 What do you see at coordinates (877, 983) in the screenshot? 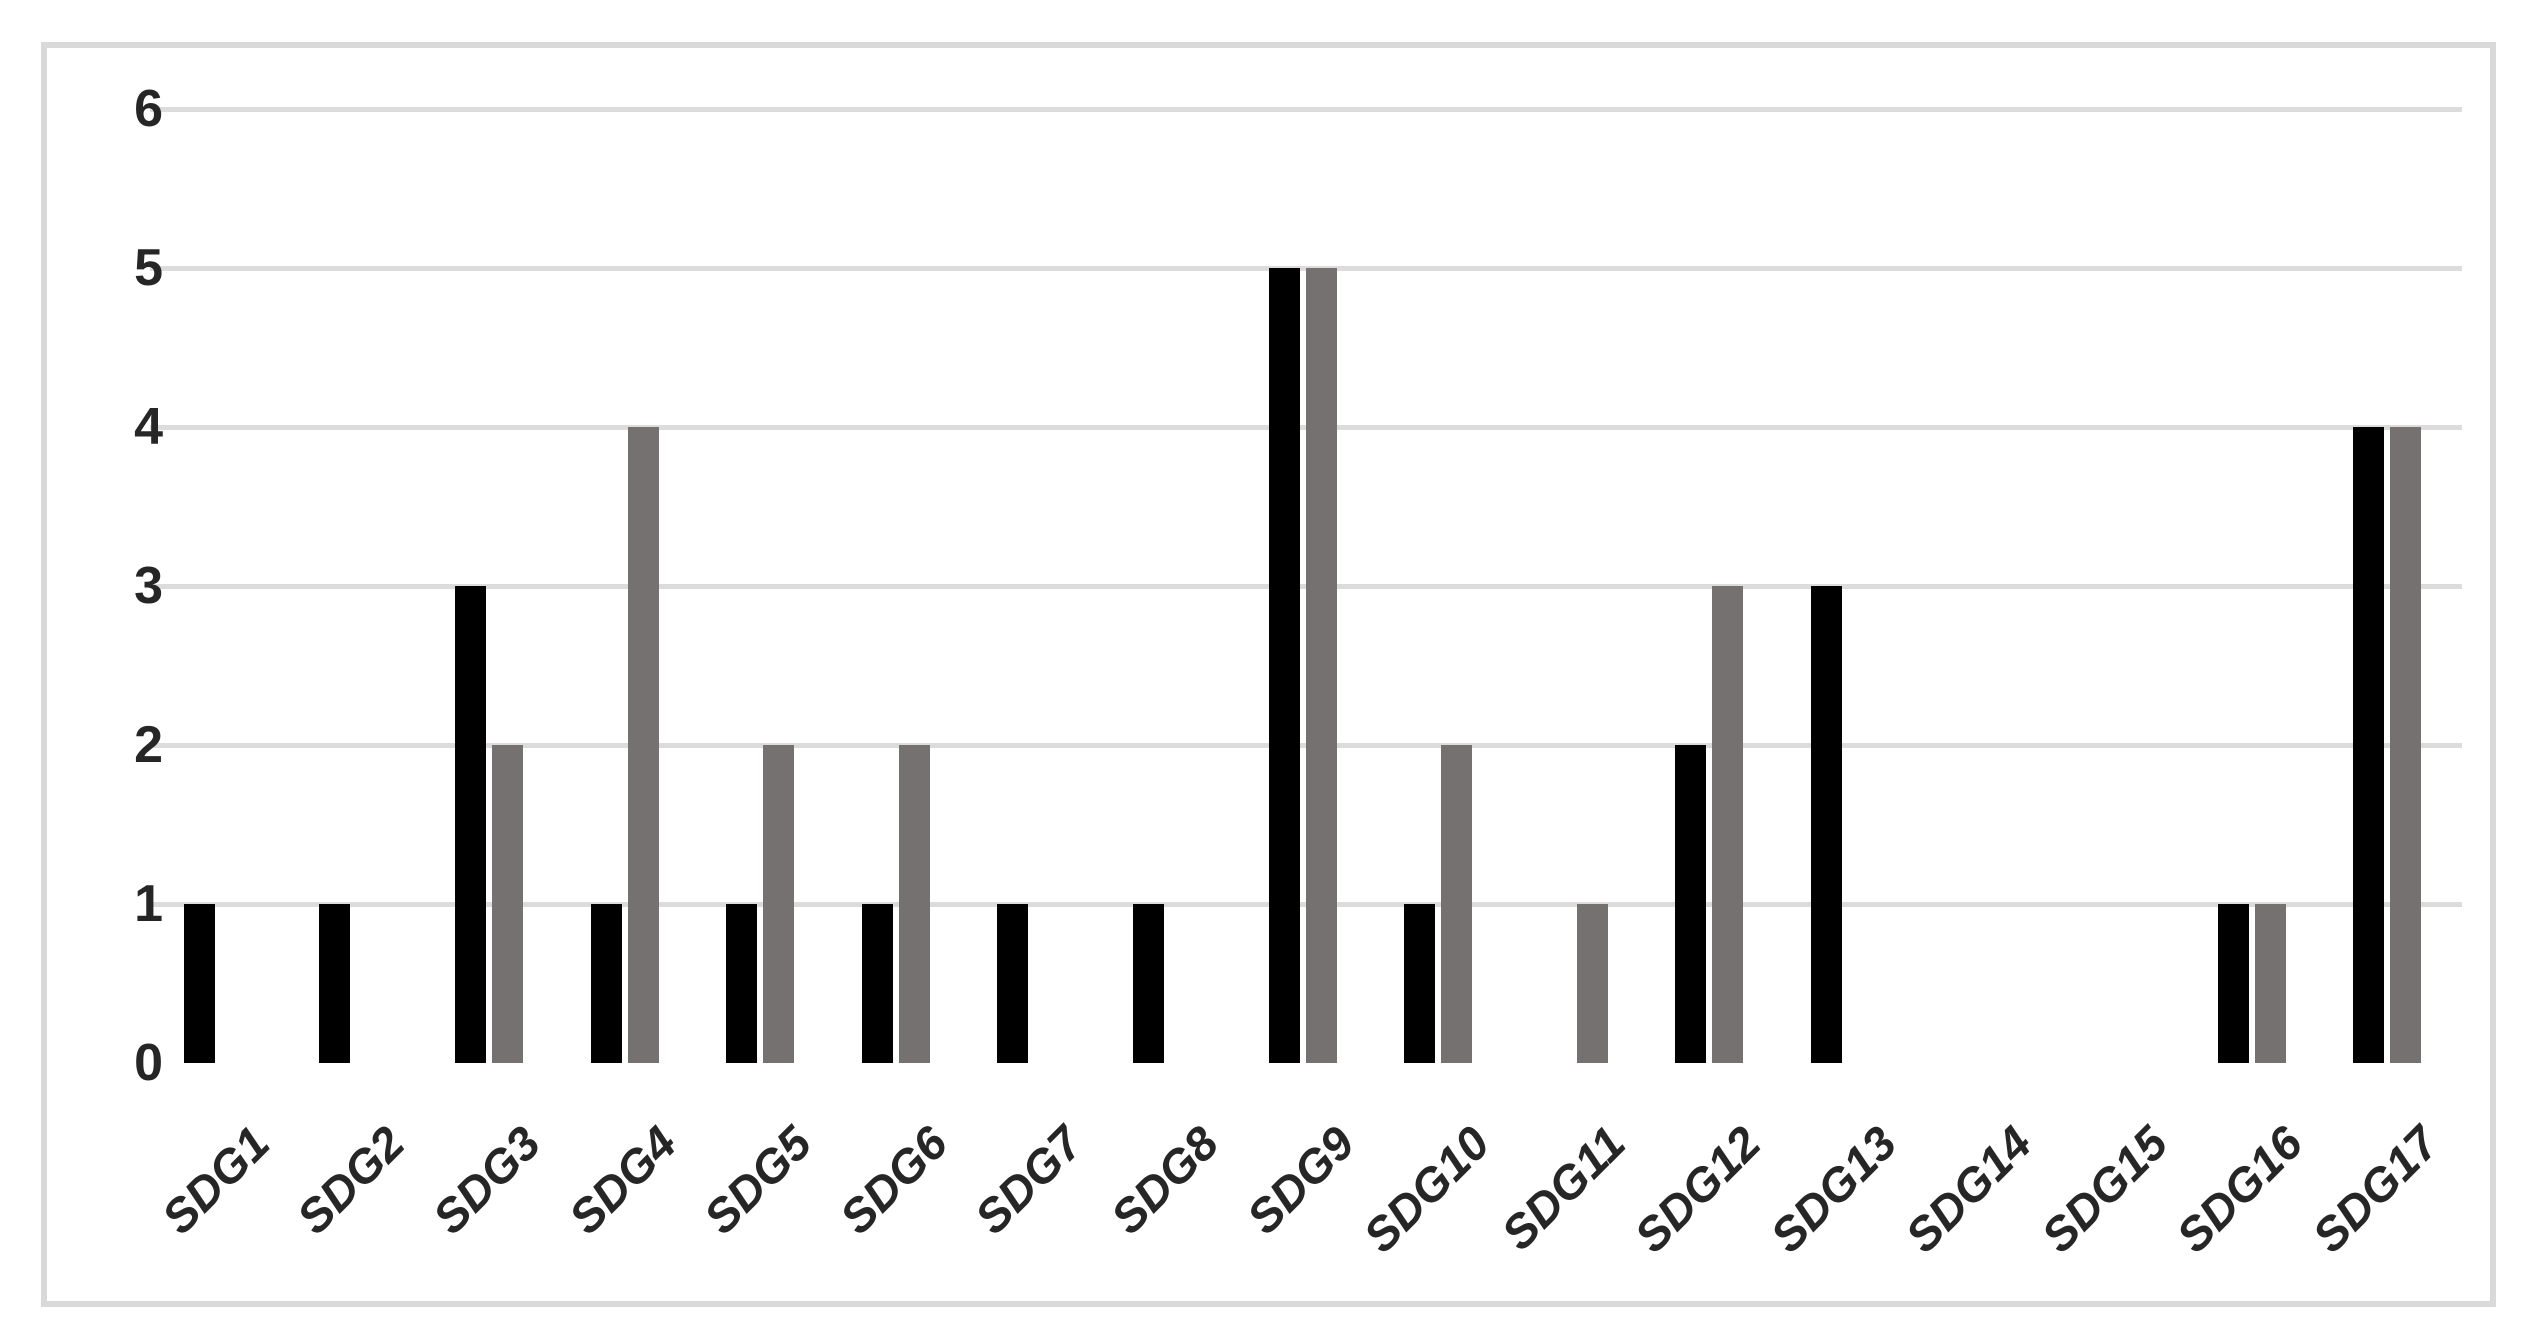
I see `bar-sdg6-black` at bounding box center [877, 983].